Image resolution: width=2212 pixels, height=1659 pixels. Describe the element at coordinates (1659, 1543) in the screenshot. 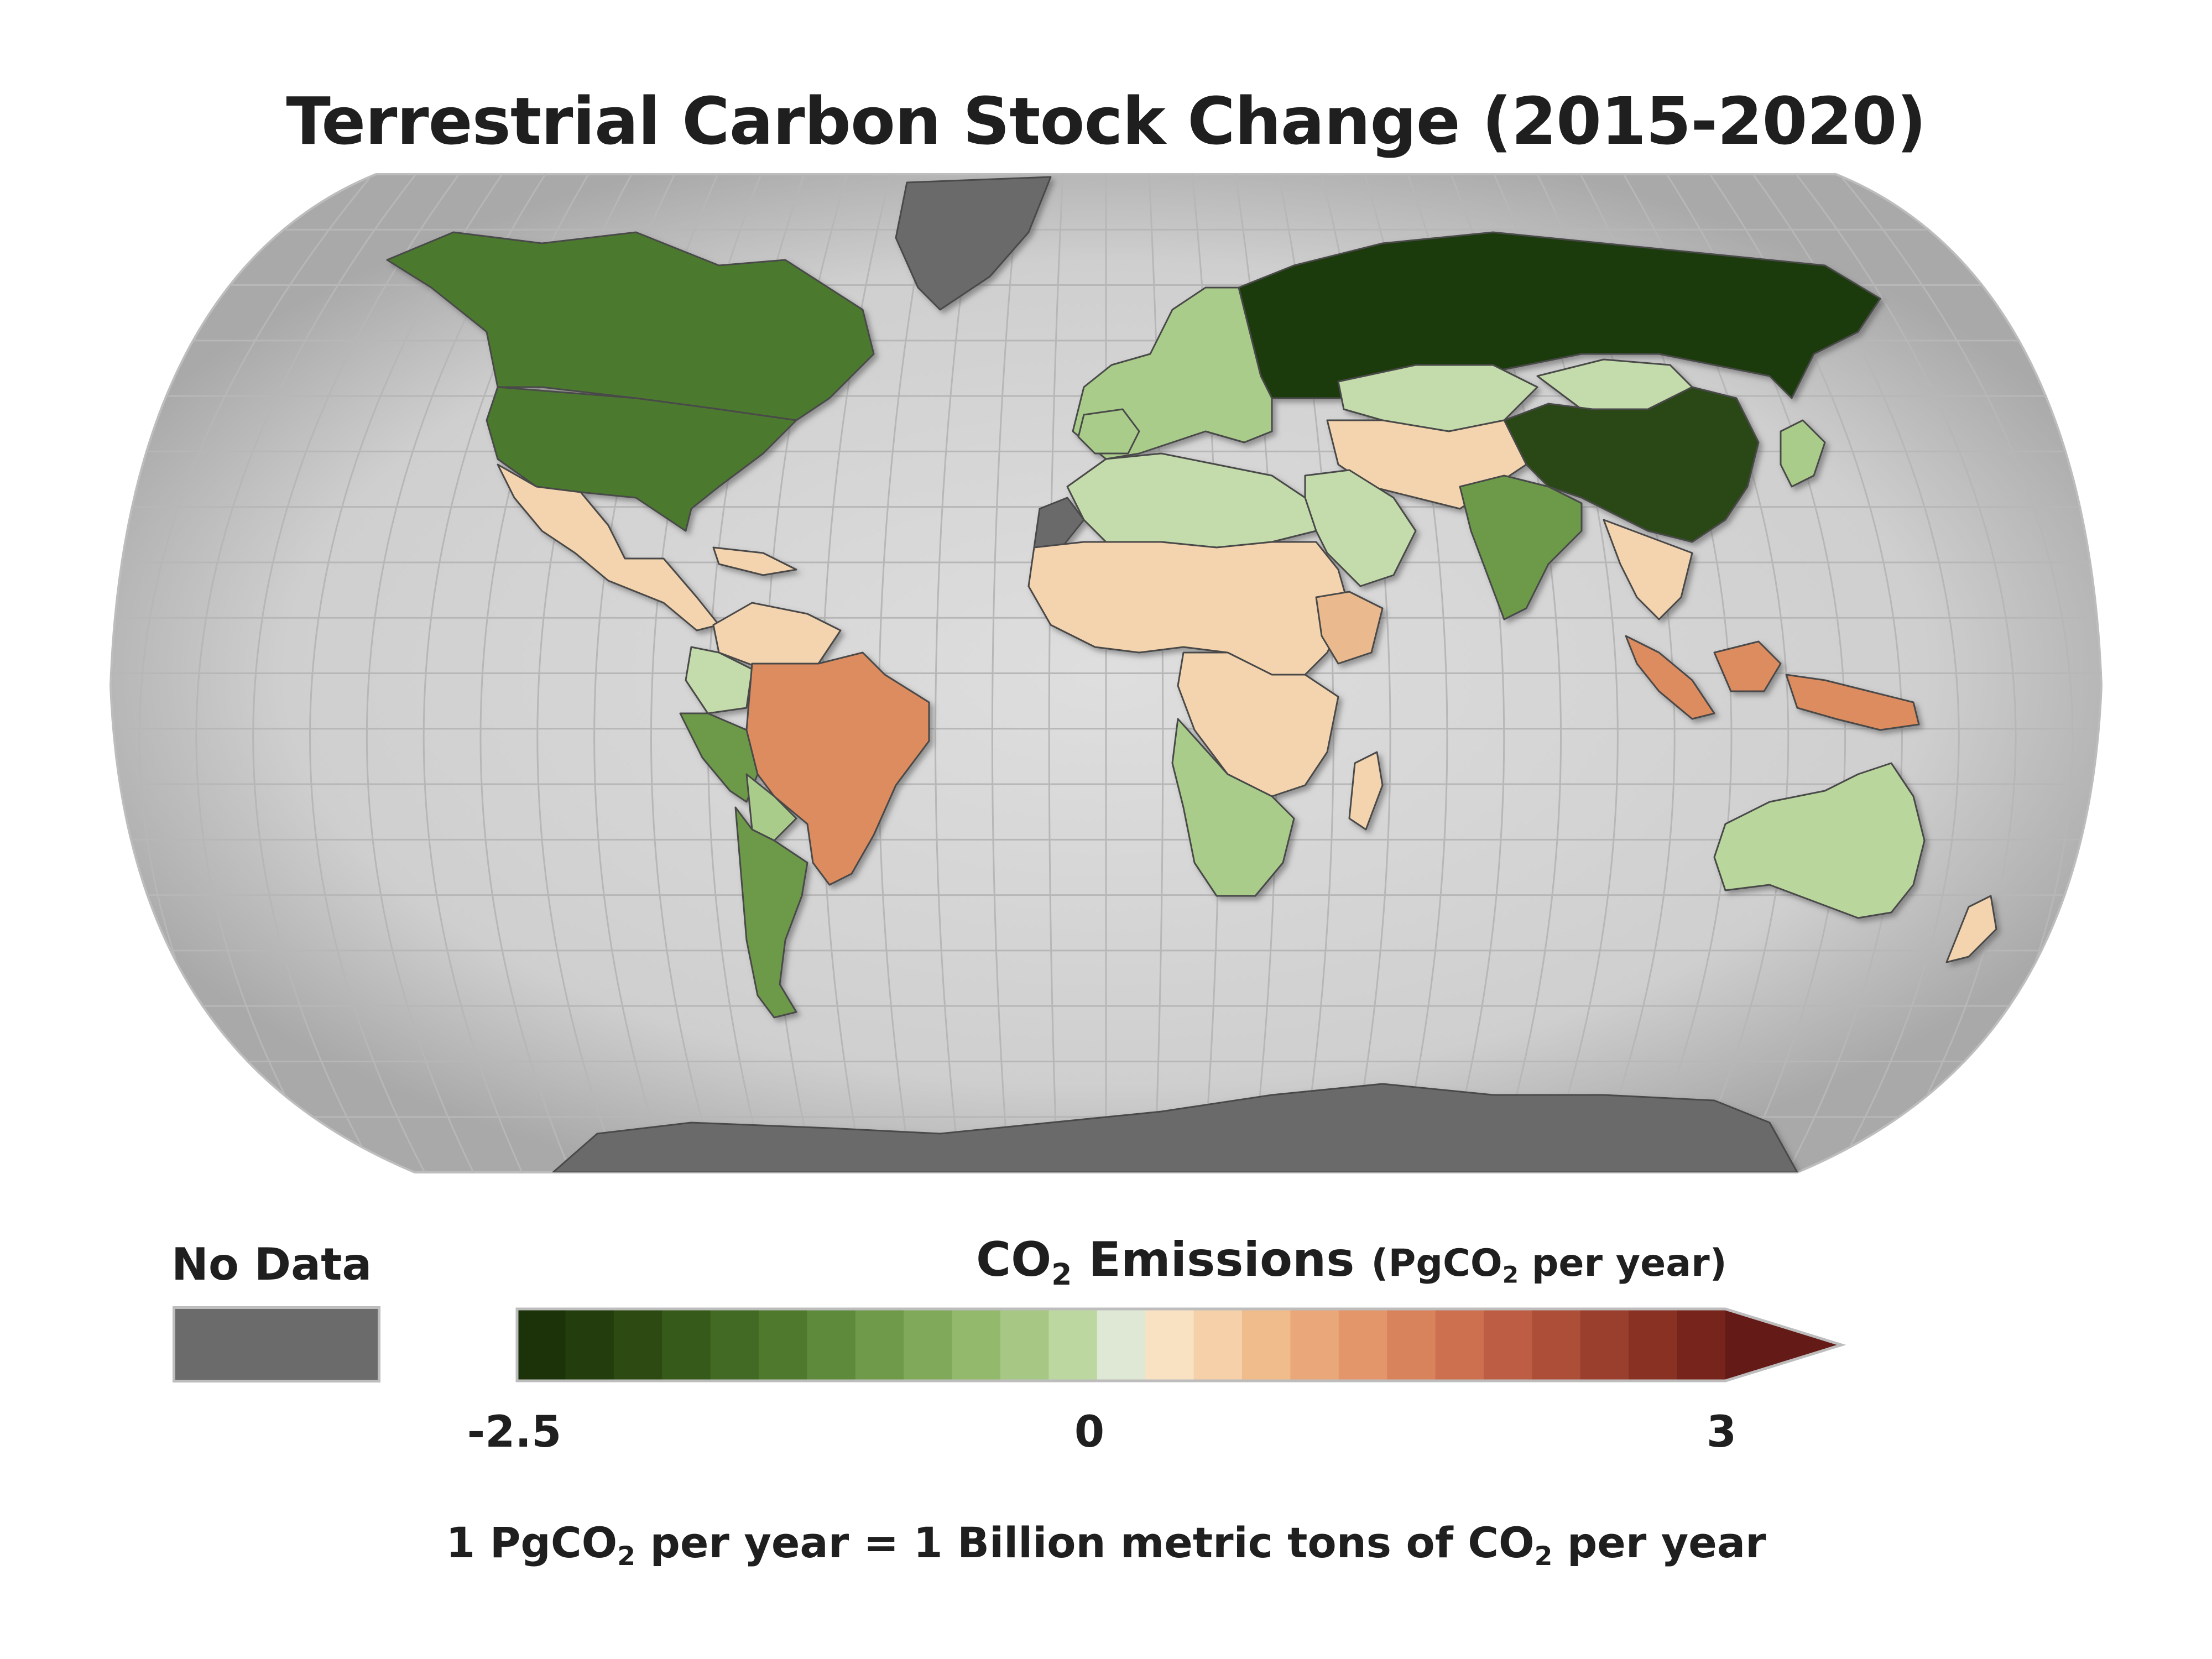

I see `footnote-part-c: per year` at that location.